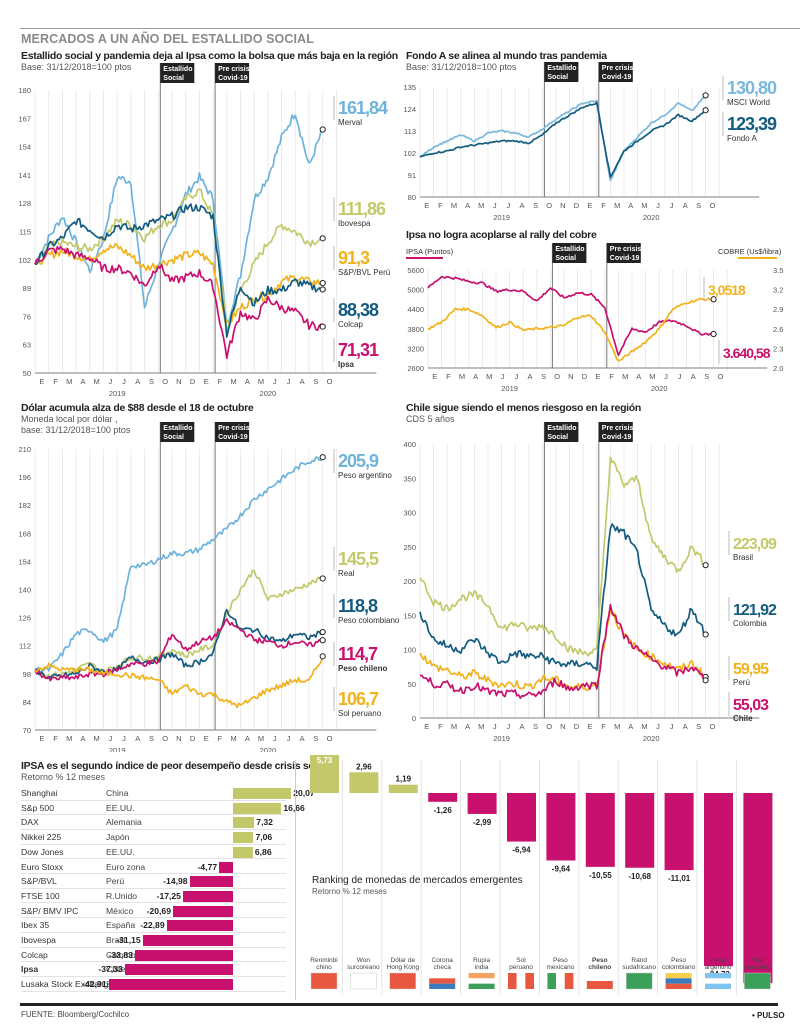 This screenshot has height=1032, width=800. What do you see at coordinates (358, 654) in the screenshot?
I see `series-value-label: 114,7` at bounding box center [358, 654].